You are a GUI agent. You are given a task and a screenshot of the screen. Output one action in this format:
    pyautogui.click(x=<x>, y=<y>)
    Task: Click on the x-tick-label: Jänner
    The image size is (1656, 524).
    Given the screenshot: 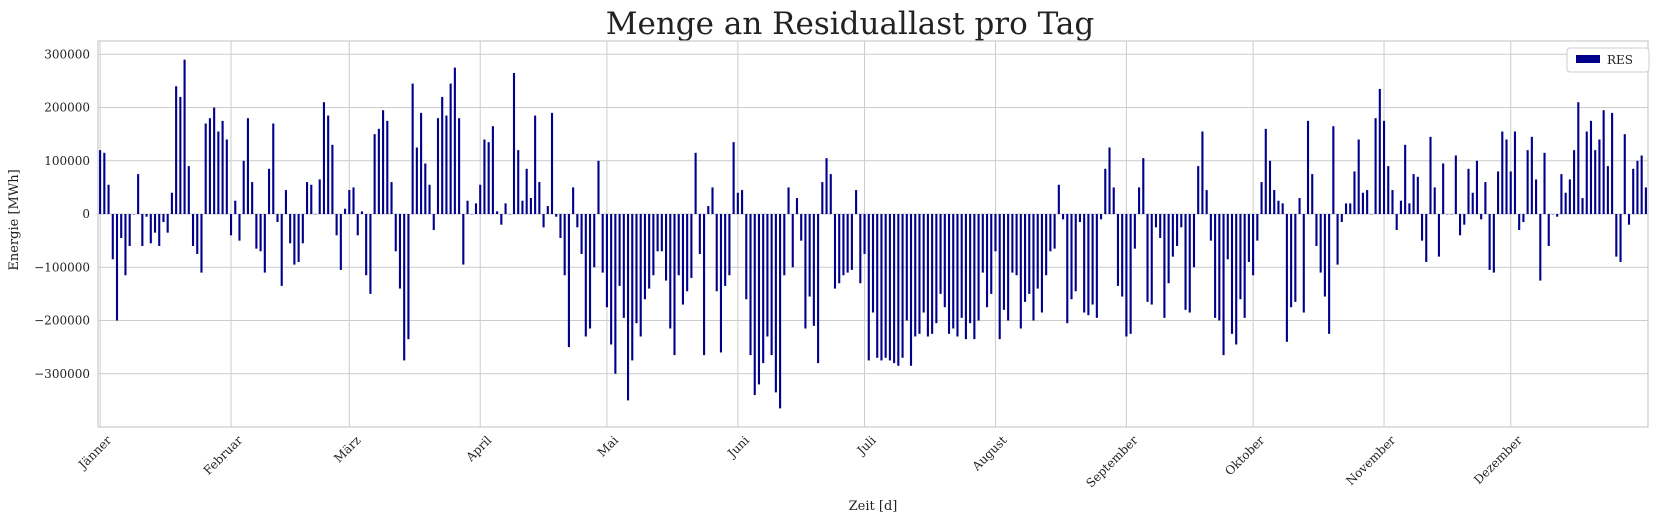 What is the action you would take?
    pyautogui.click(x=94, y=453)
    